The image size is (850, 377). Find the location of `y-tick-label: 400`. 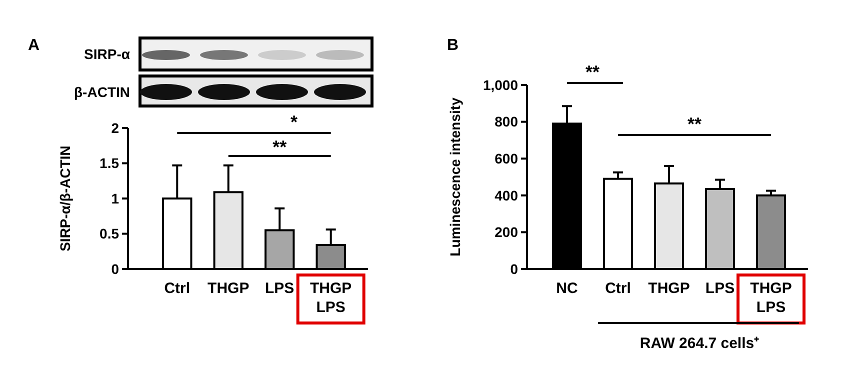

y-tick-label: 400 is located at coordinates (506, 195).